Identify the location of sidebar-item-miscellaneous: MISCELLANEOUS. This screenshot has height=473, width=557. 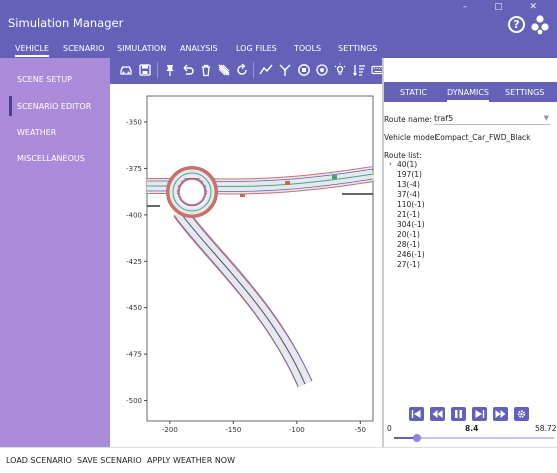
(51, 158).